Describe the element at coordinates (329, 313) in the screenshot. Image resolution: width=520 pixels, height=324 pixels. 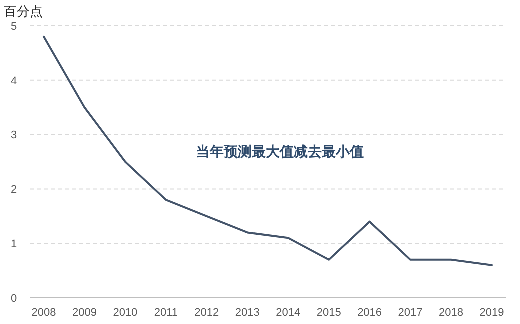
I see `x-tick-label: 2015` at that location.